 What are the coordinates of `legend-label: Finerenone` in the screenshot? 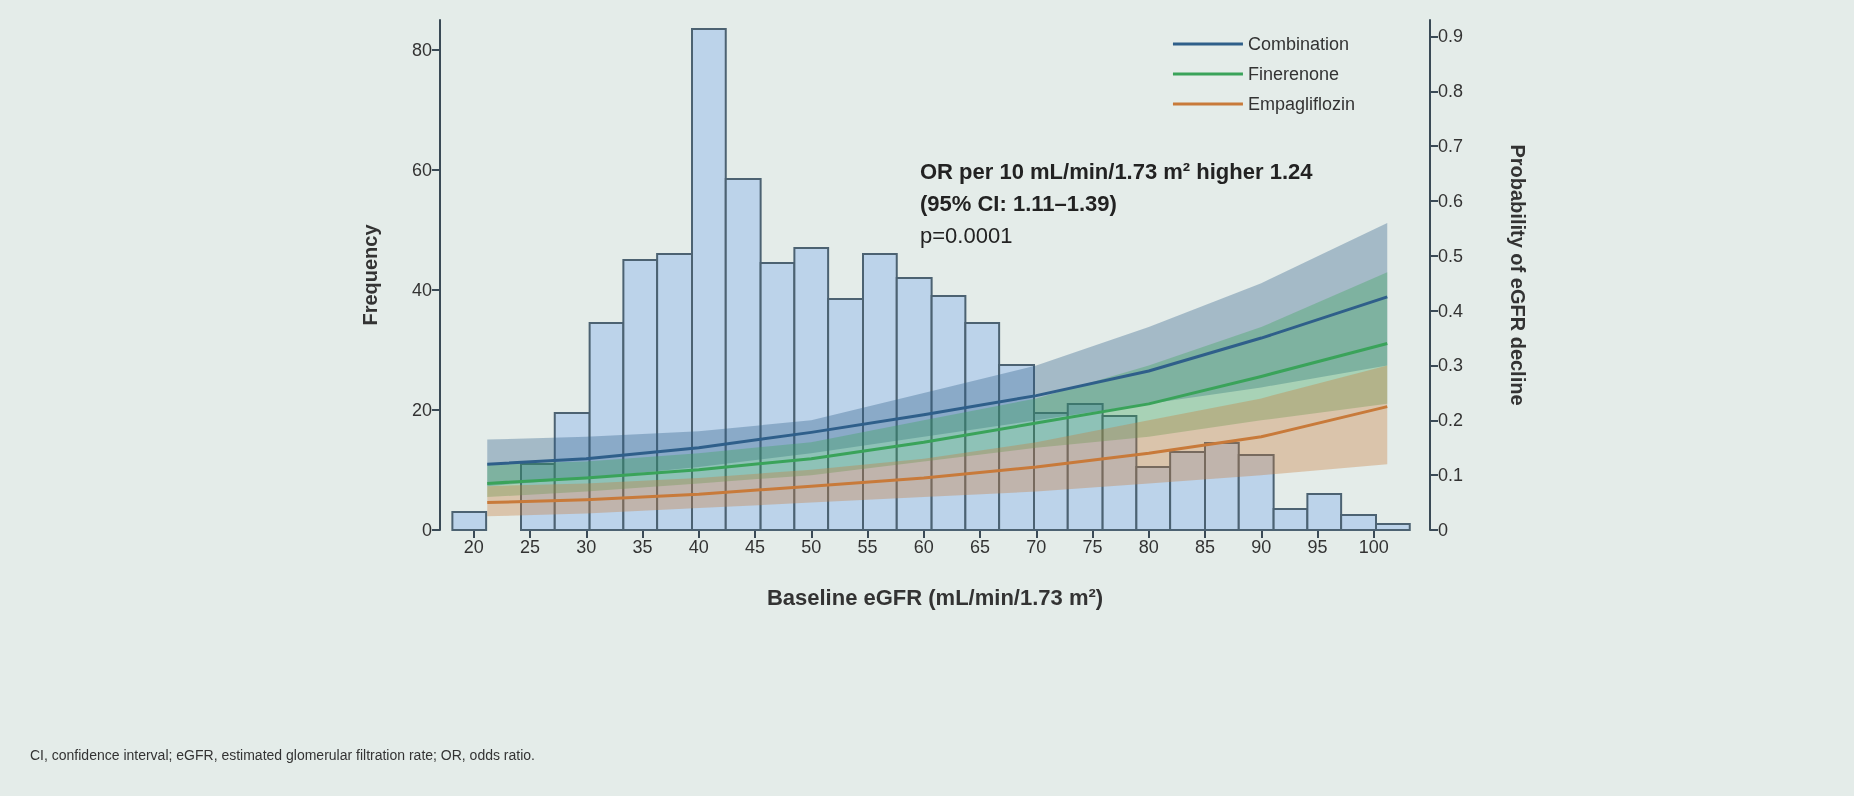 It's located at (1293, 74).